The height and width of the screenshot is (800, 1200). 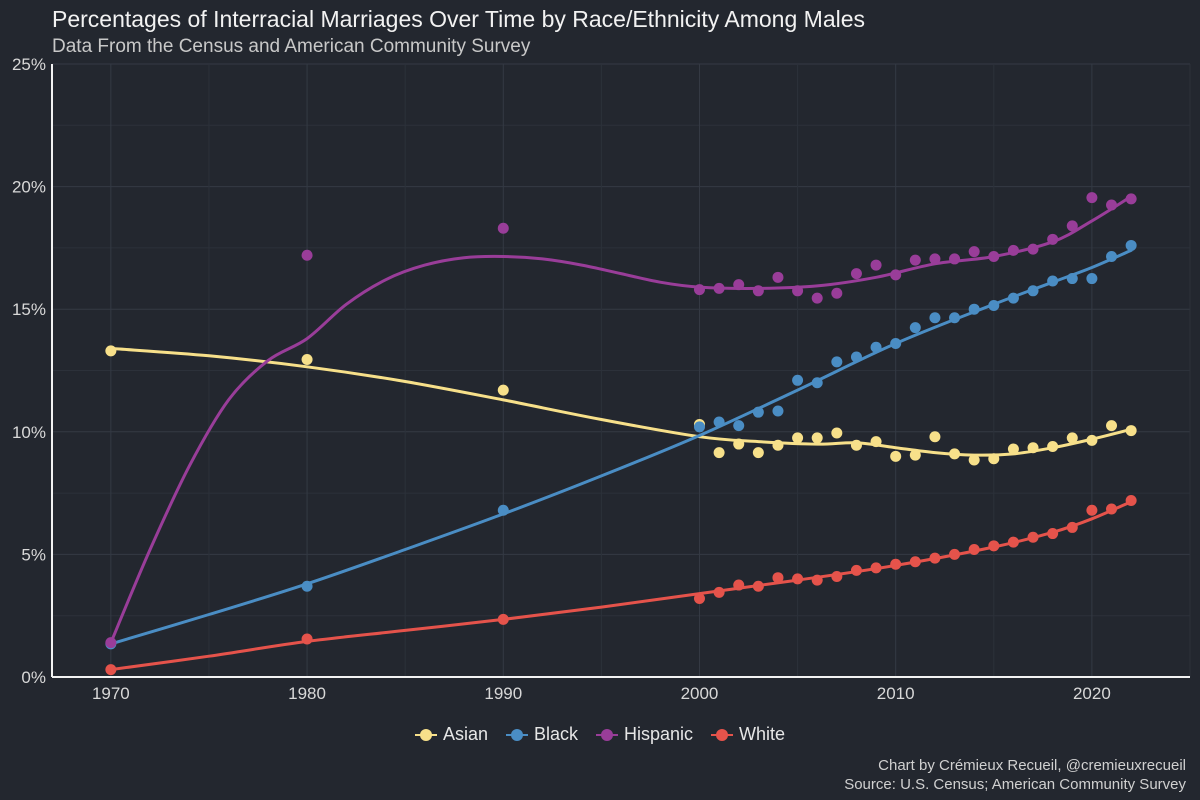 I want to click on legend-key-asian, so click(x=425, y=735).